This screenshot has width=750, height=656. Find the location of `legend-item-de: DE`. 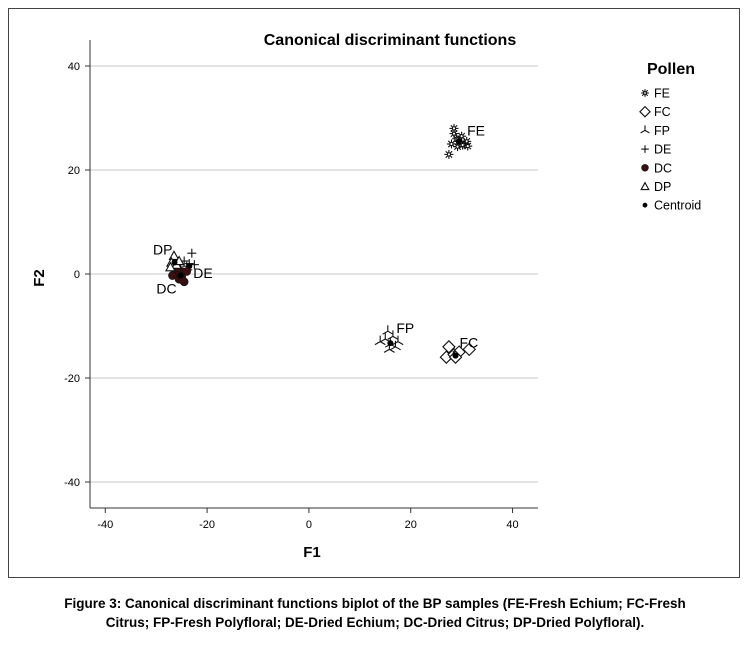

legend-item-de: DE is located at coordinates (656, 150).